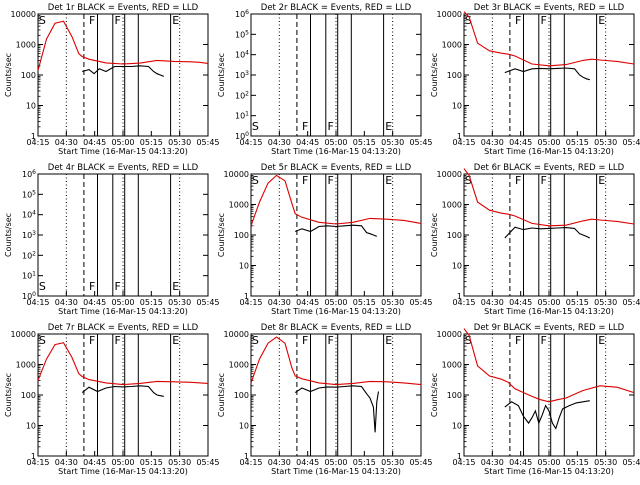  Describe the element at coordinates (336, 168) in the screenshot. I see `panel-title: Det 5r BLACK = Events, RED = LLD` at that location.